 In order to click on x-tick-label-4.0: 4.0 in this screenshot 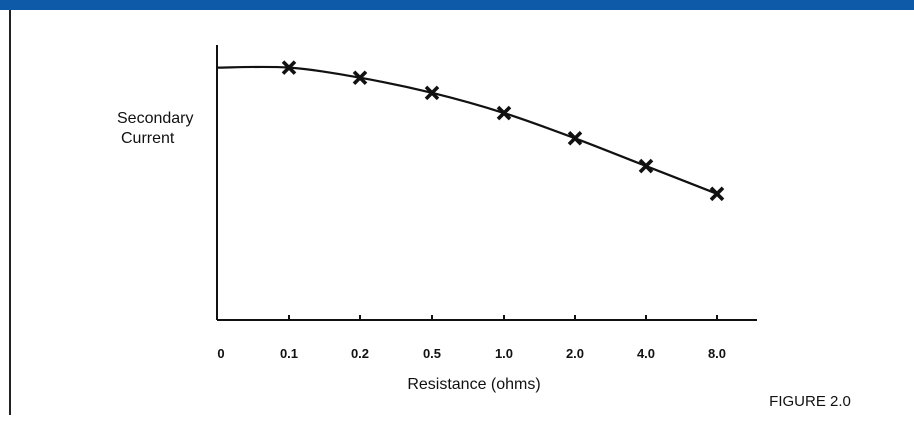, I will do `click(646, 353)`.